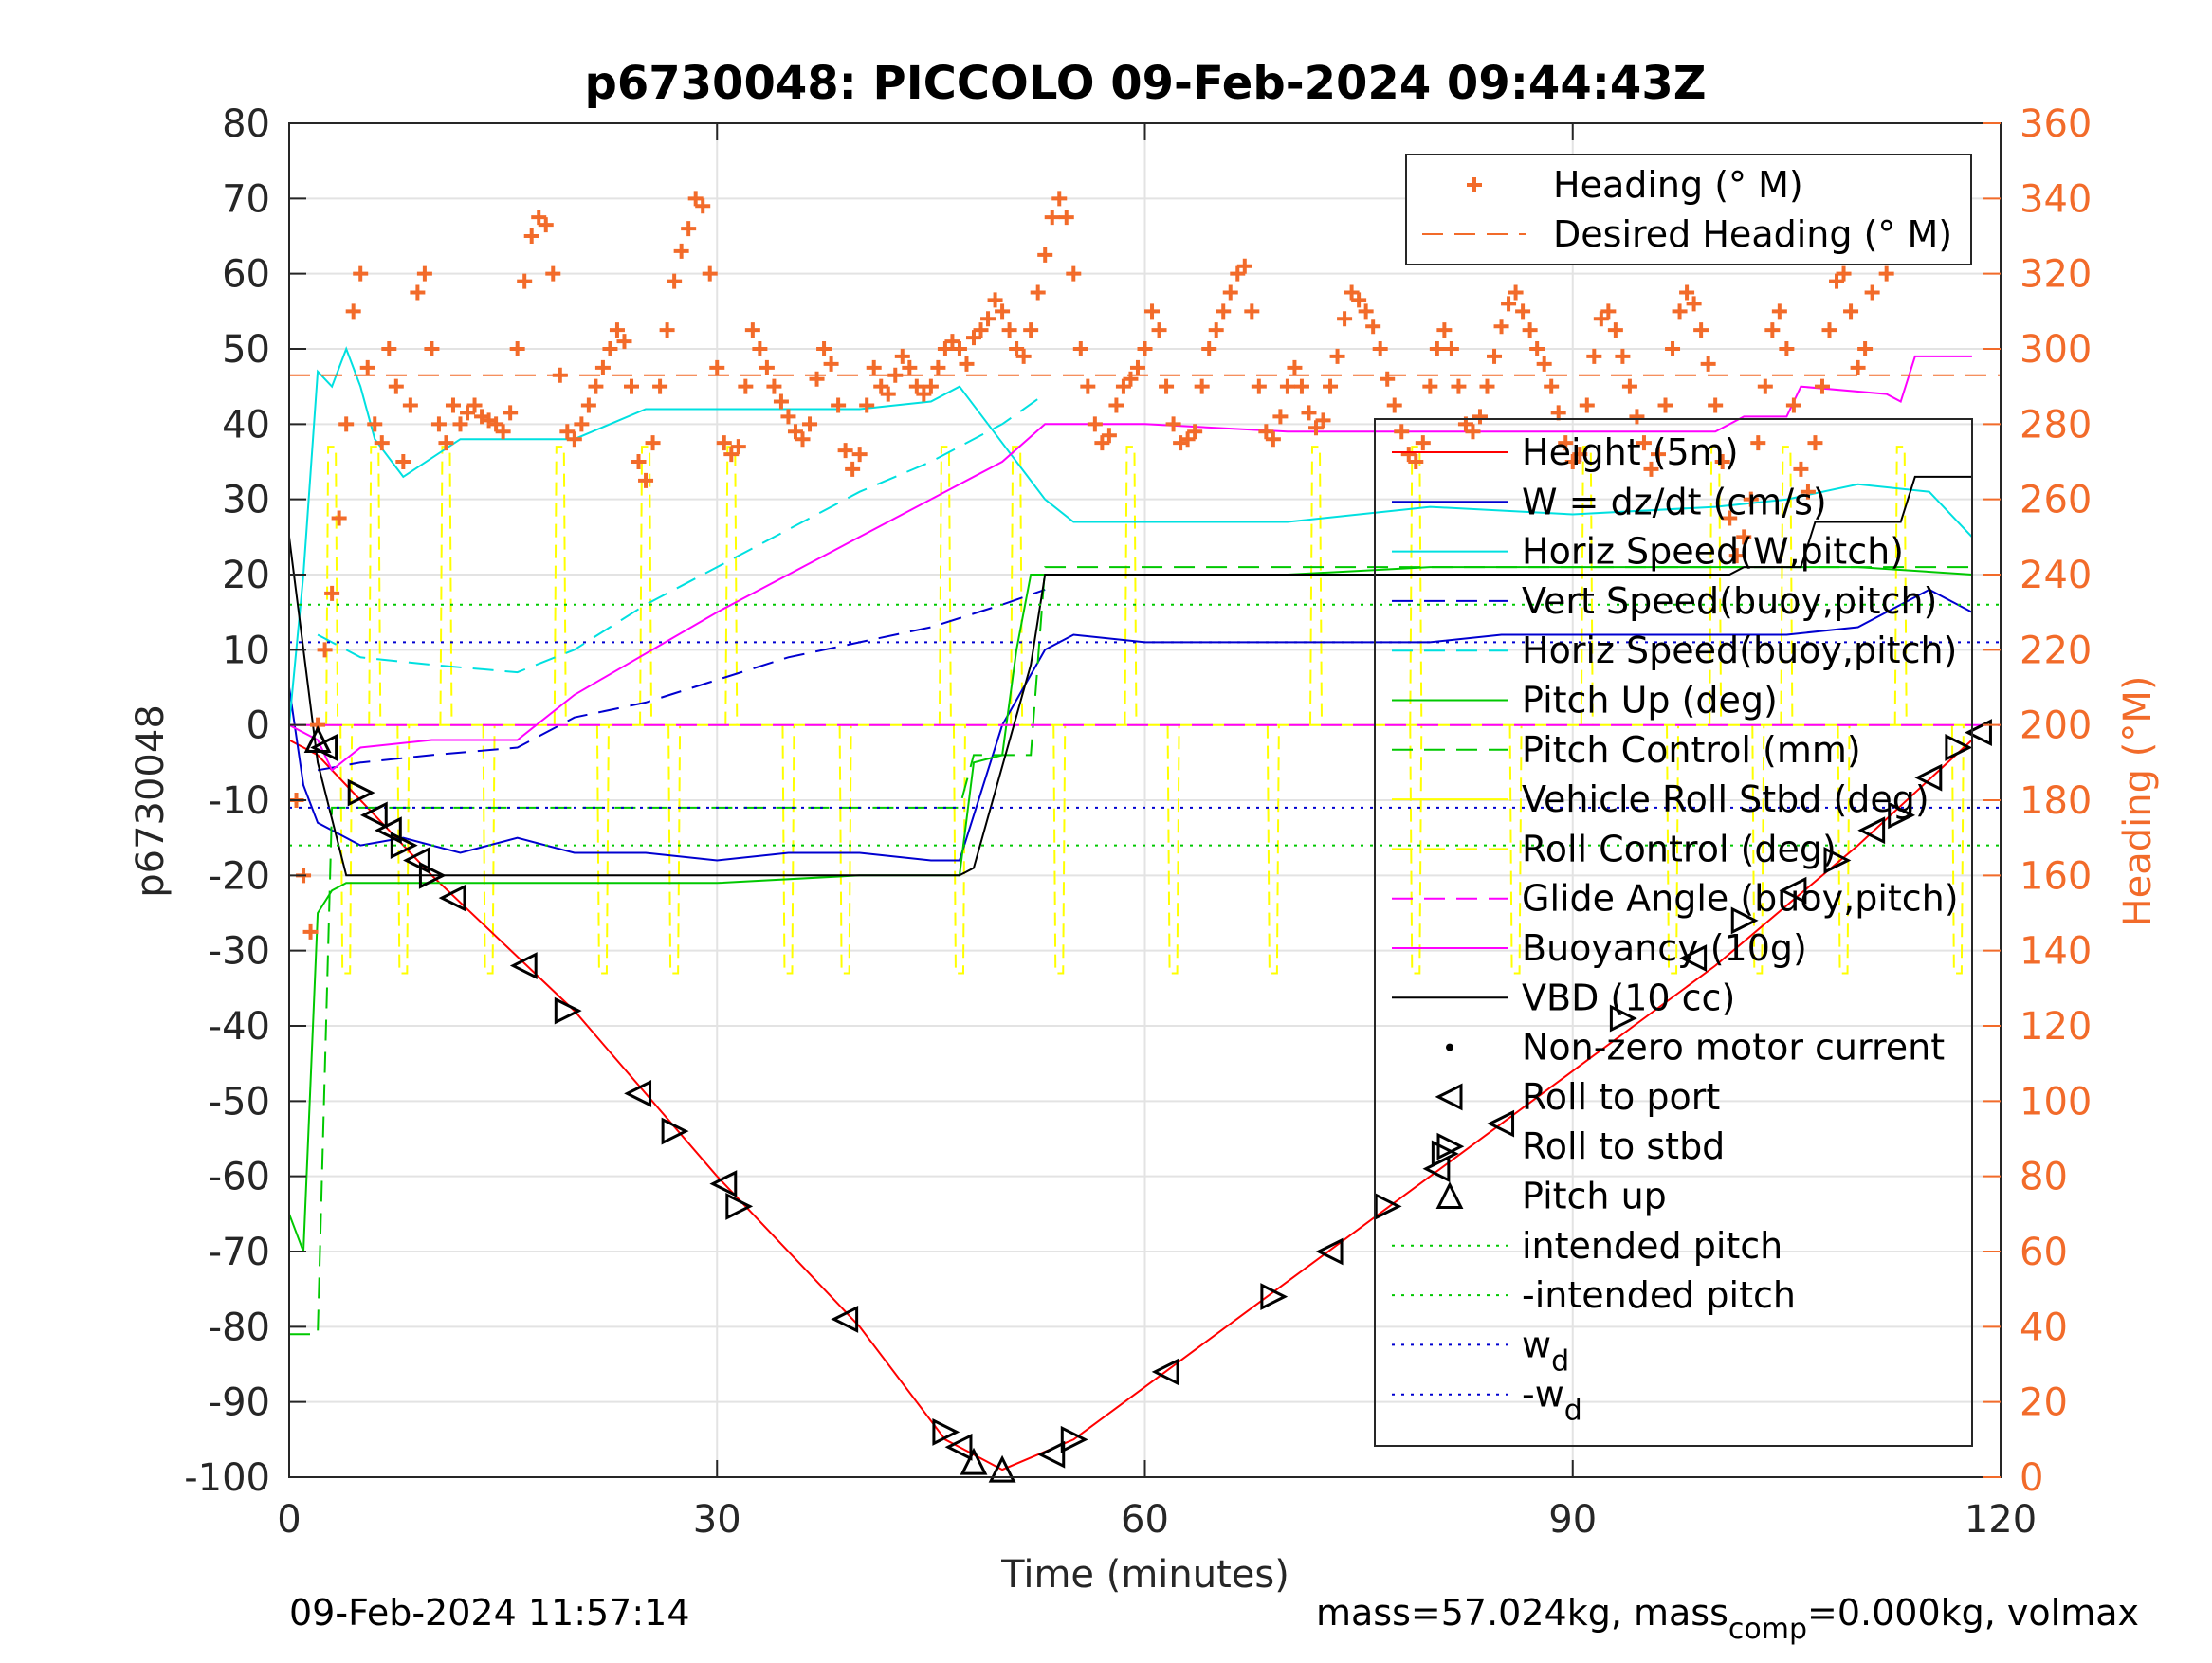 The height and width of the screenshot is (1663, 2212). Describe the element at coordinates (239, 1177) in the screenshot. I see `y-tick-label: -60` at that location.